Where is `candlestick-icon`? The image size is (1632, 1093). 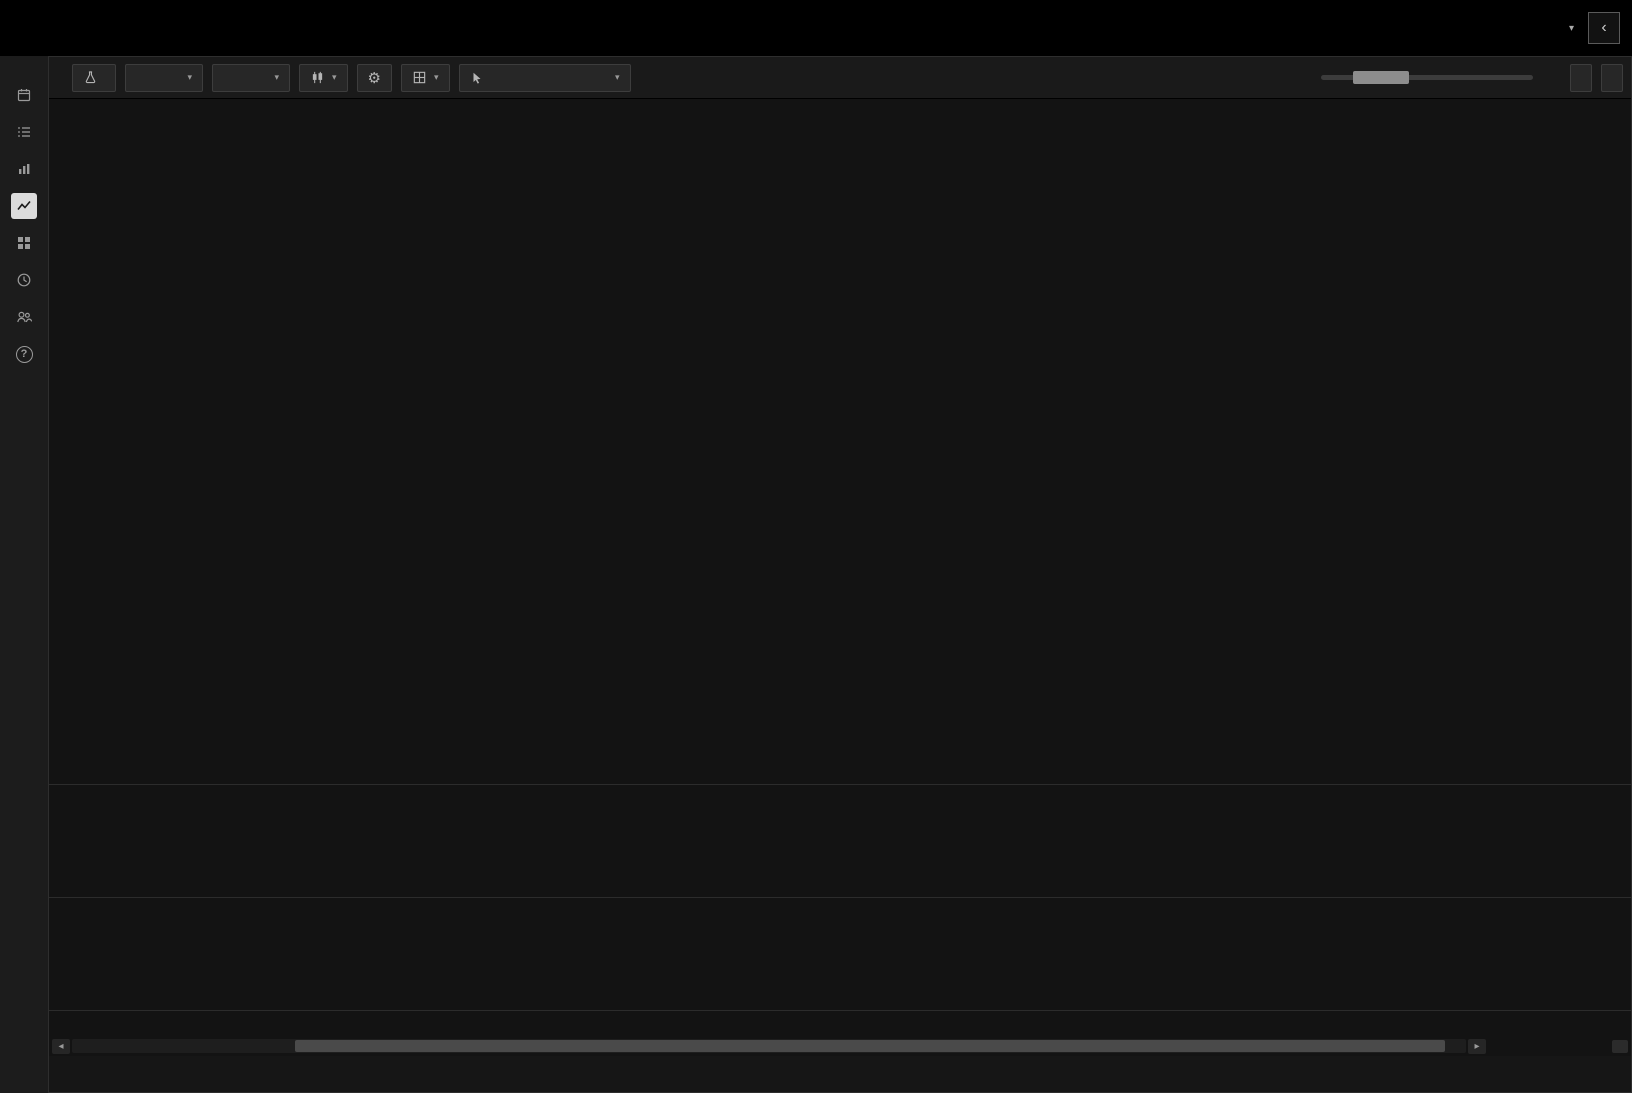 candlestick-icon is located at coordinates (317, 77).